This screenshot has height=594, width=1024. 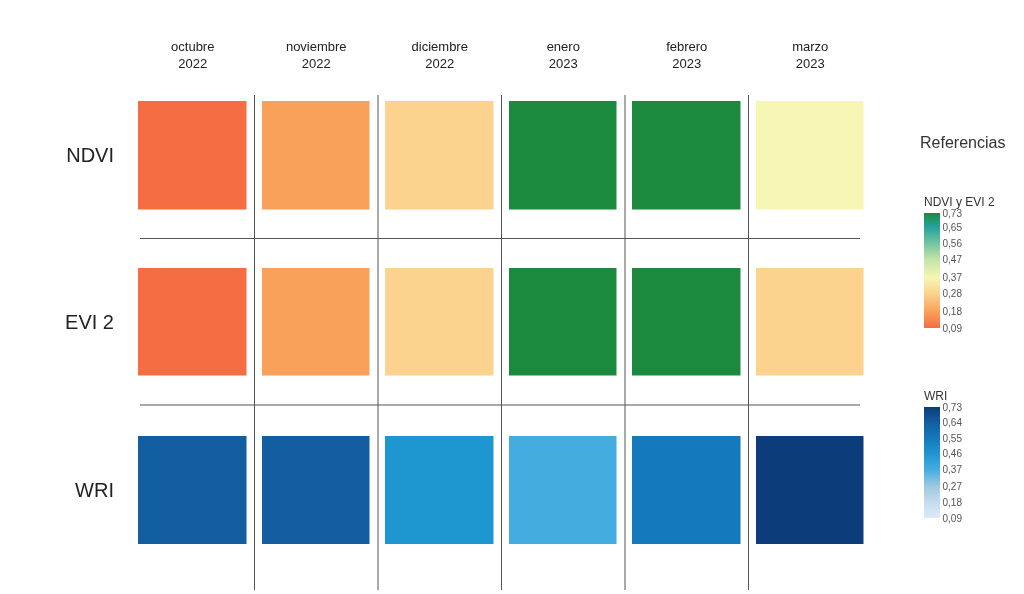 What do you see at coordinates (193, 55) in the screenshot?
I see `x-tick-label: octubre 2022` at bounding box center [193, 55].